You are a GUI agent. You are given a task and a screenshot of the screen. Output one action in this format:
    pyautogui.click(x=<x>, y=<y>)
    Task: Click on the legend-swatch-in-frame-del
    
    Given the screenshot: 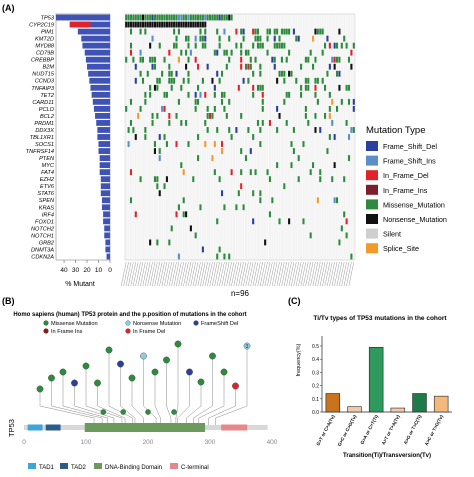 What is the action you would take?
    pyautogui.click(x=372, y=175)
    